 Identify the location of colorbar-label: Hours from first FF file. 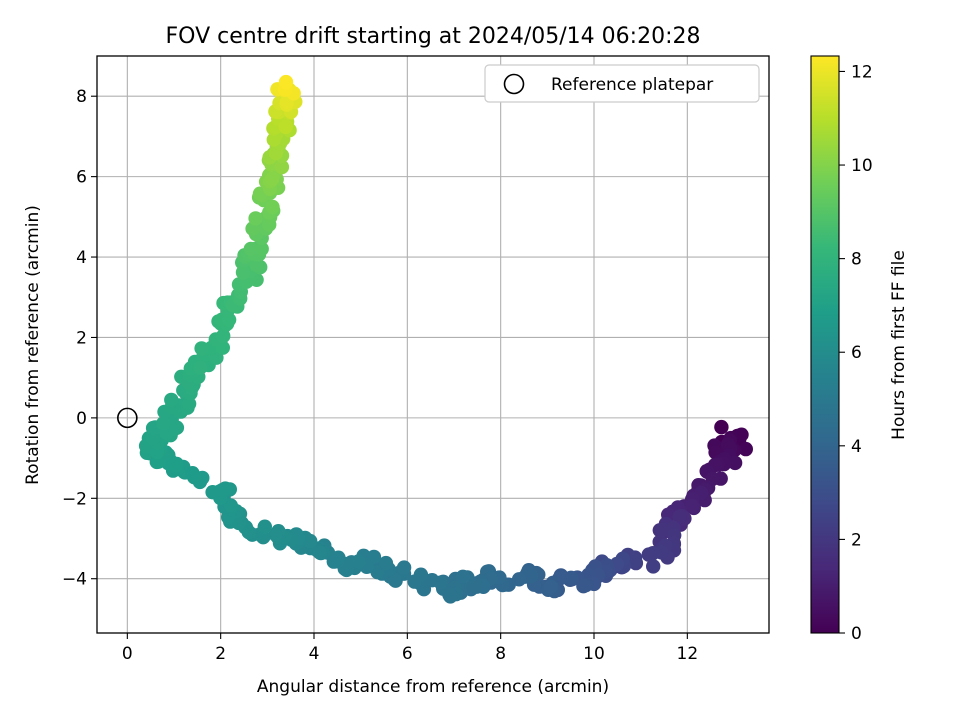
(899, 345).